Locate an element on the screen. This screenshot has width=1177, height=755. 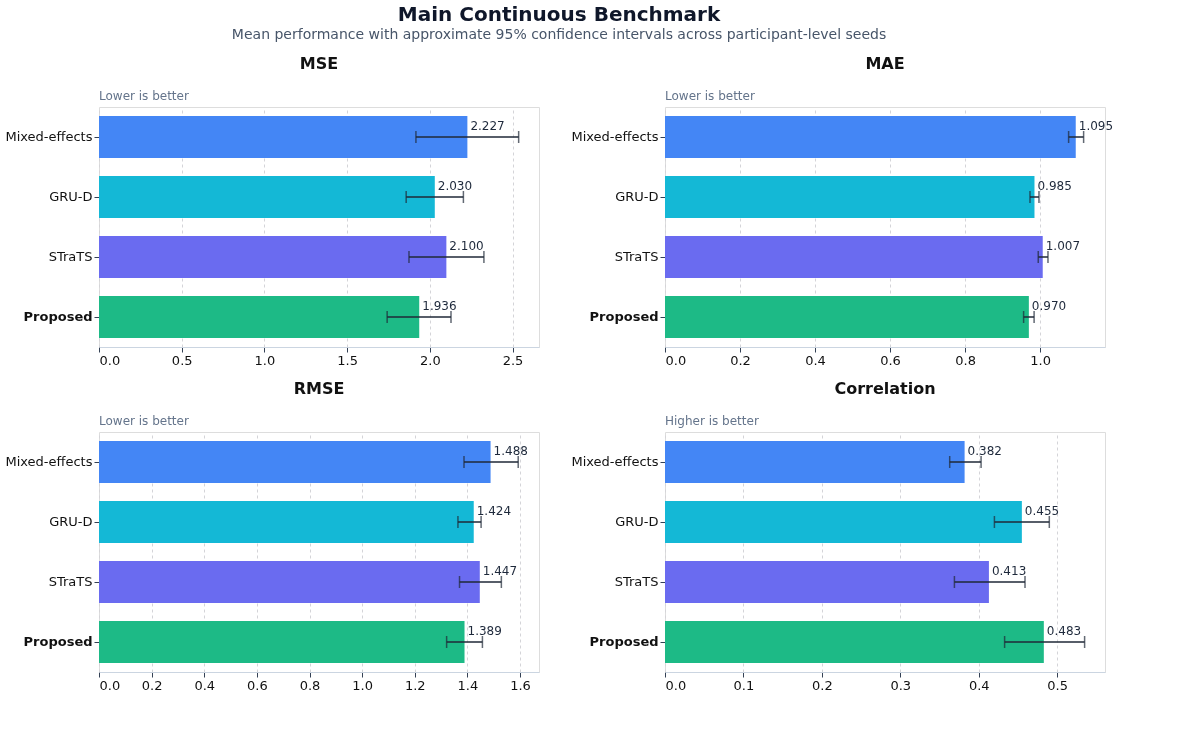
chart-title: RMSE is located at coordinates (319, 388).